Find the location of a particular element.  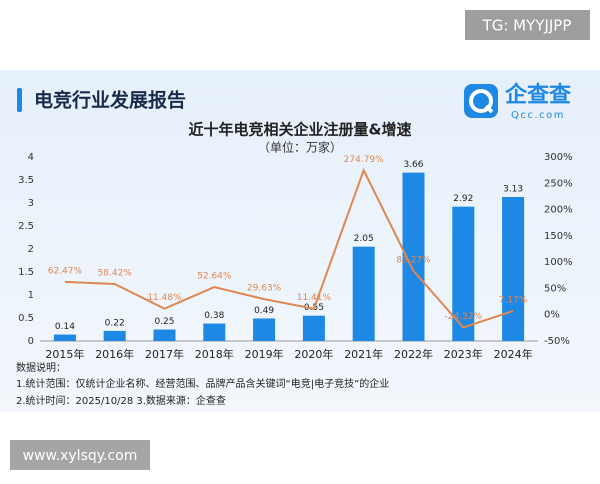

logo-text: 企查查 is located at coordinates (537, 95).